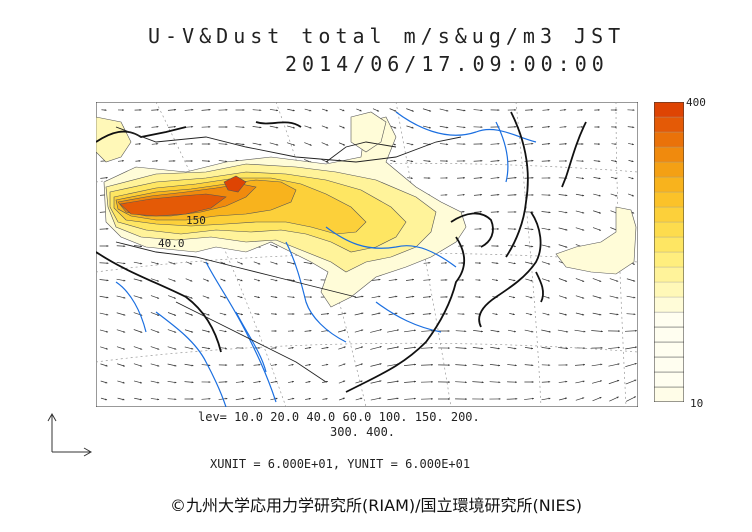 The image size is (752, 532). I want to click on chart-datetime: 2014/06/17.09:00:00, so click(447, 64).